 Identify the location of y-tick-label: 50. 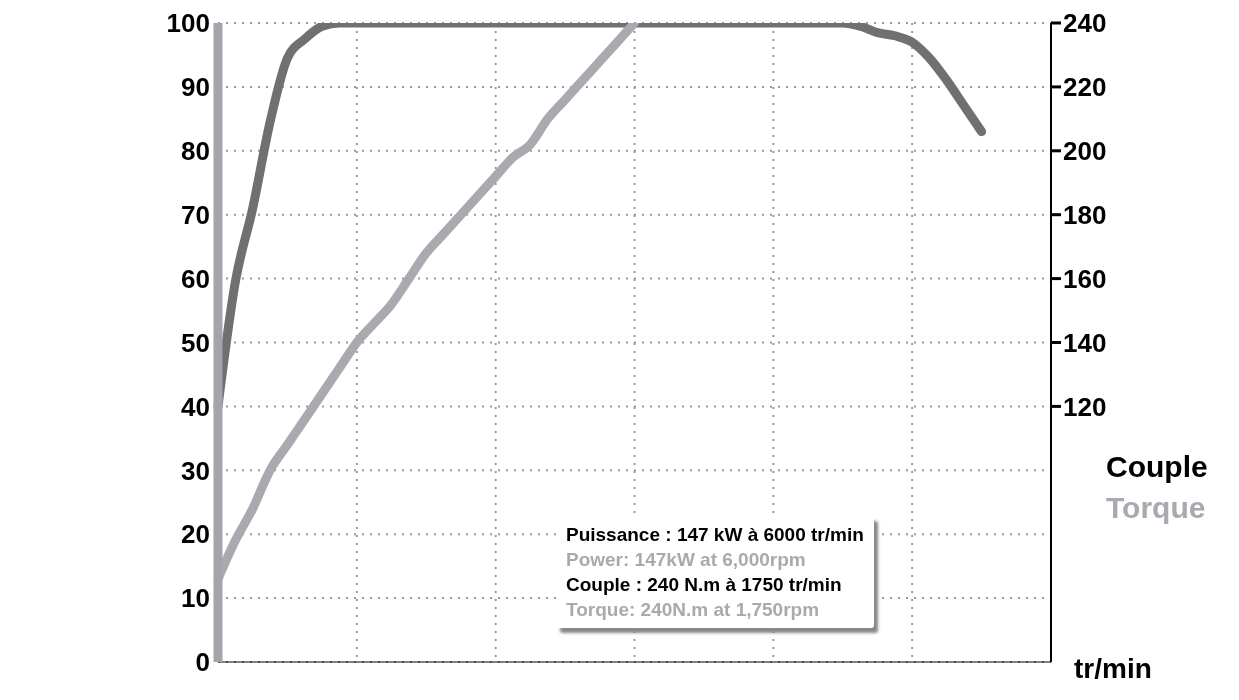
(195, 342).